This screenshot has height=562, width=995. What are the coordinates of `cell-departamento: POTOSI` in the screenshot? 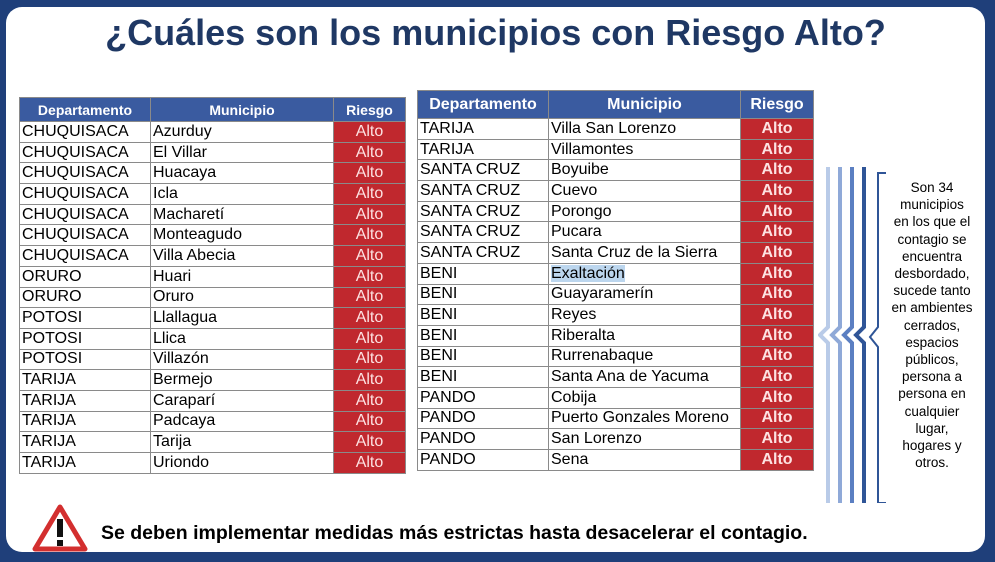 It's located at (85, 338).